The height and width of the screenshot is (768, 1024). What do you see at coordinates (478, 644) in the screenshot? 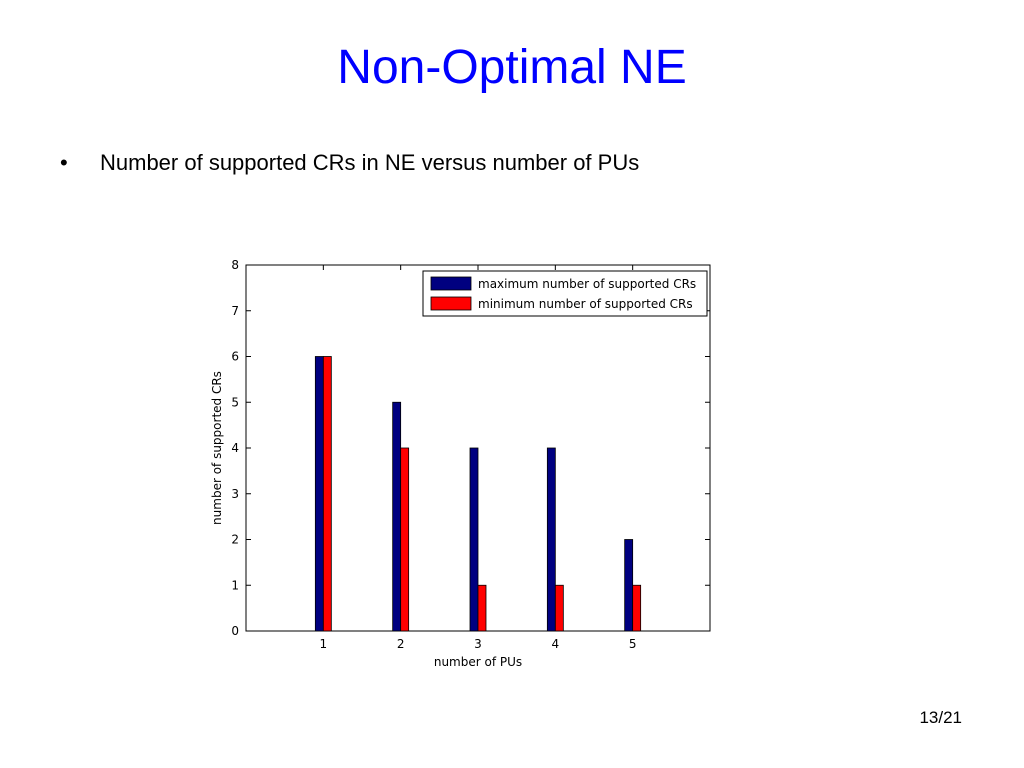
I see `x-tick-label: 3` at bounding box center [478, 644].